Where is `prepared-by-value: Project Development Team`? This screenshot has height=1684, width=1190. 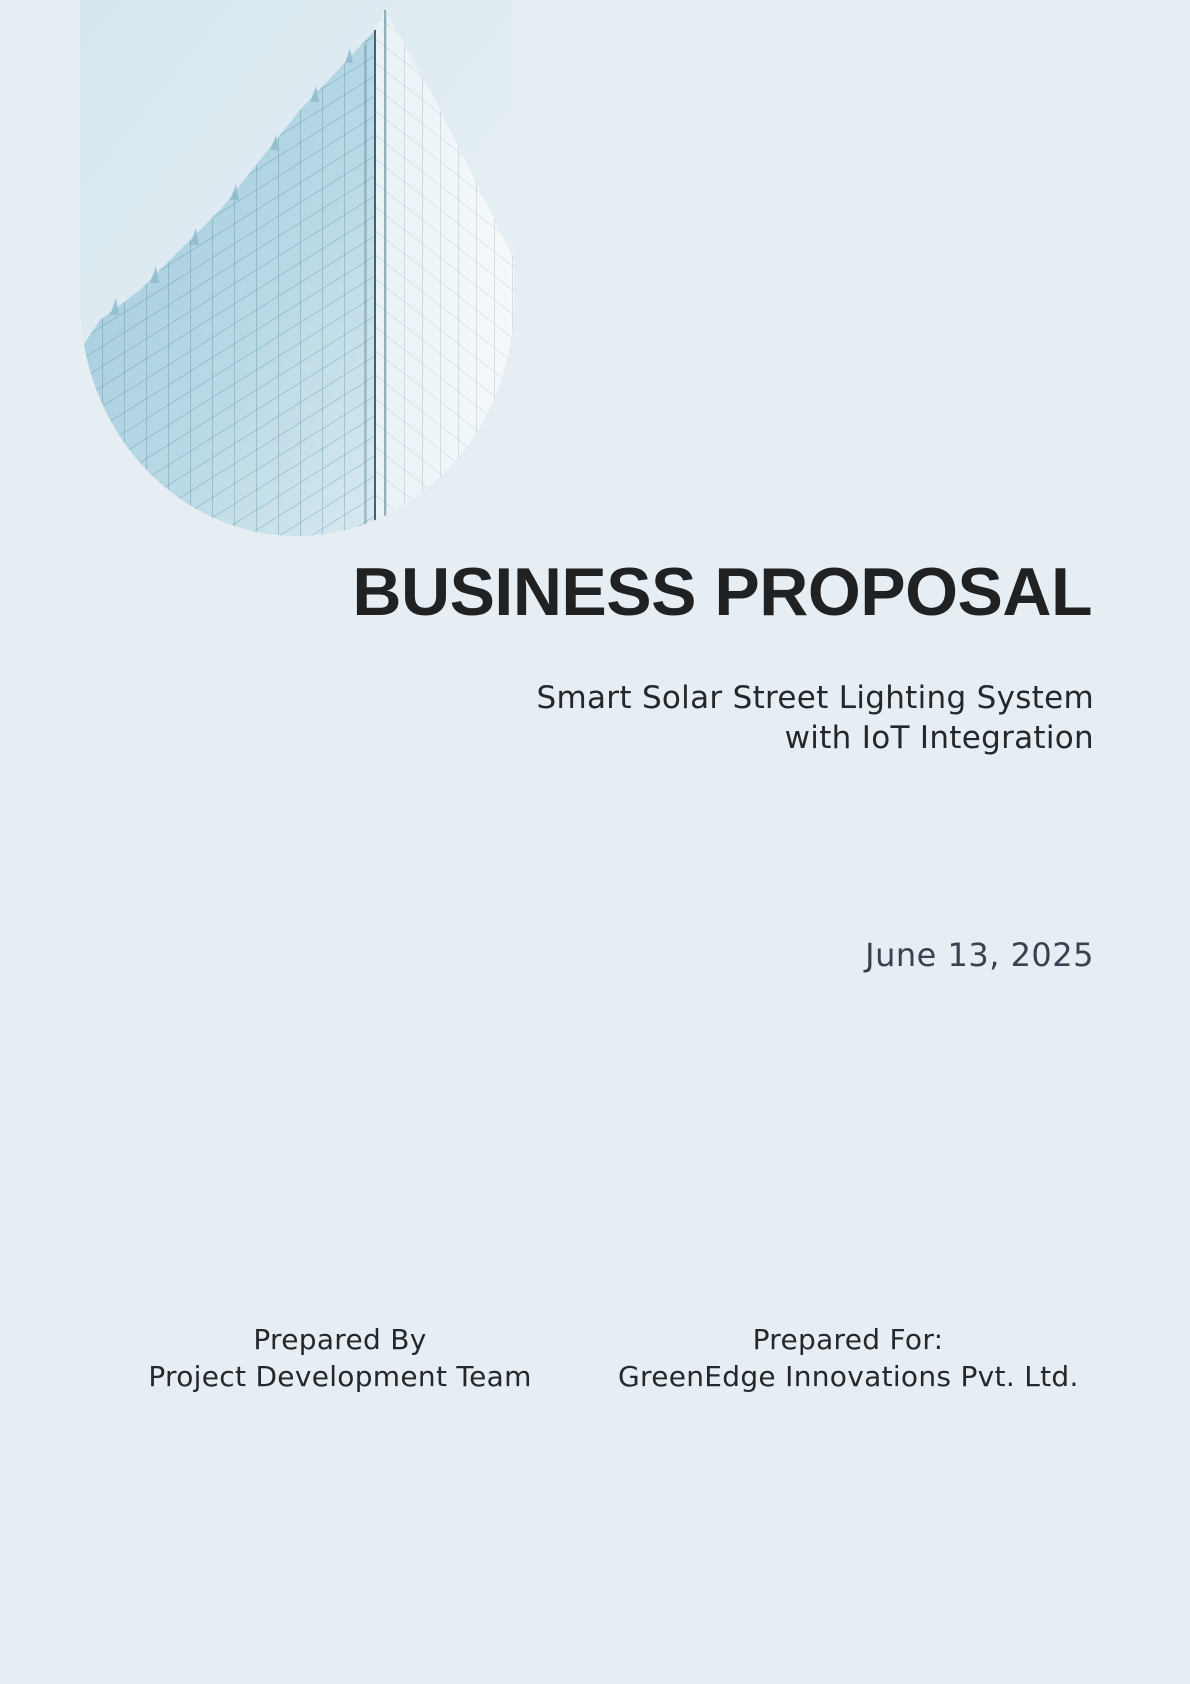 prepared-by-value: Project Development Team is located at coordinates (340, 1376).